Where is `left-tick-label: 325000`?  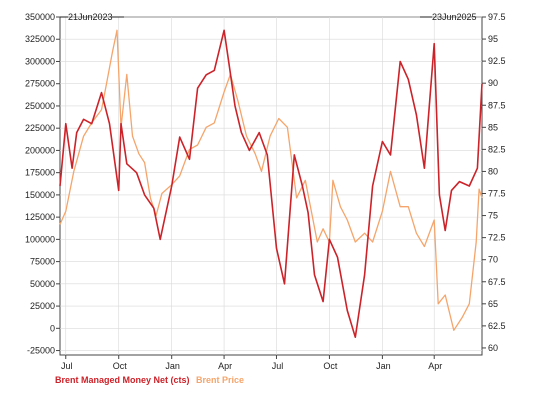
left-tick-label: 325000 is located at coordinates (40, 39).